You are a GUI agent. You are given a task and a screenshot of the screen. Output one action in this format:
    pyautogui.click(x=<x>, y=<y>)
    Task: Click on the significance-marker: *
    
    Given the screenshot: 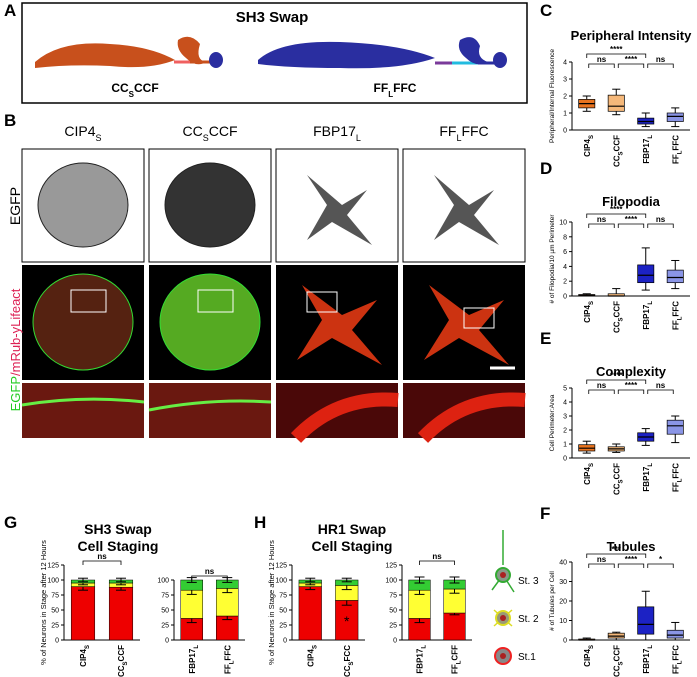 What is the action you would take?
    pyautogui.click(x=347, y=621)
    